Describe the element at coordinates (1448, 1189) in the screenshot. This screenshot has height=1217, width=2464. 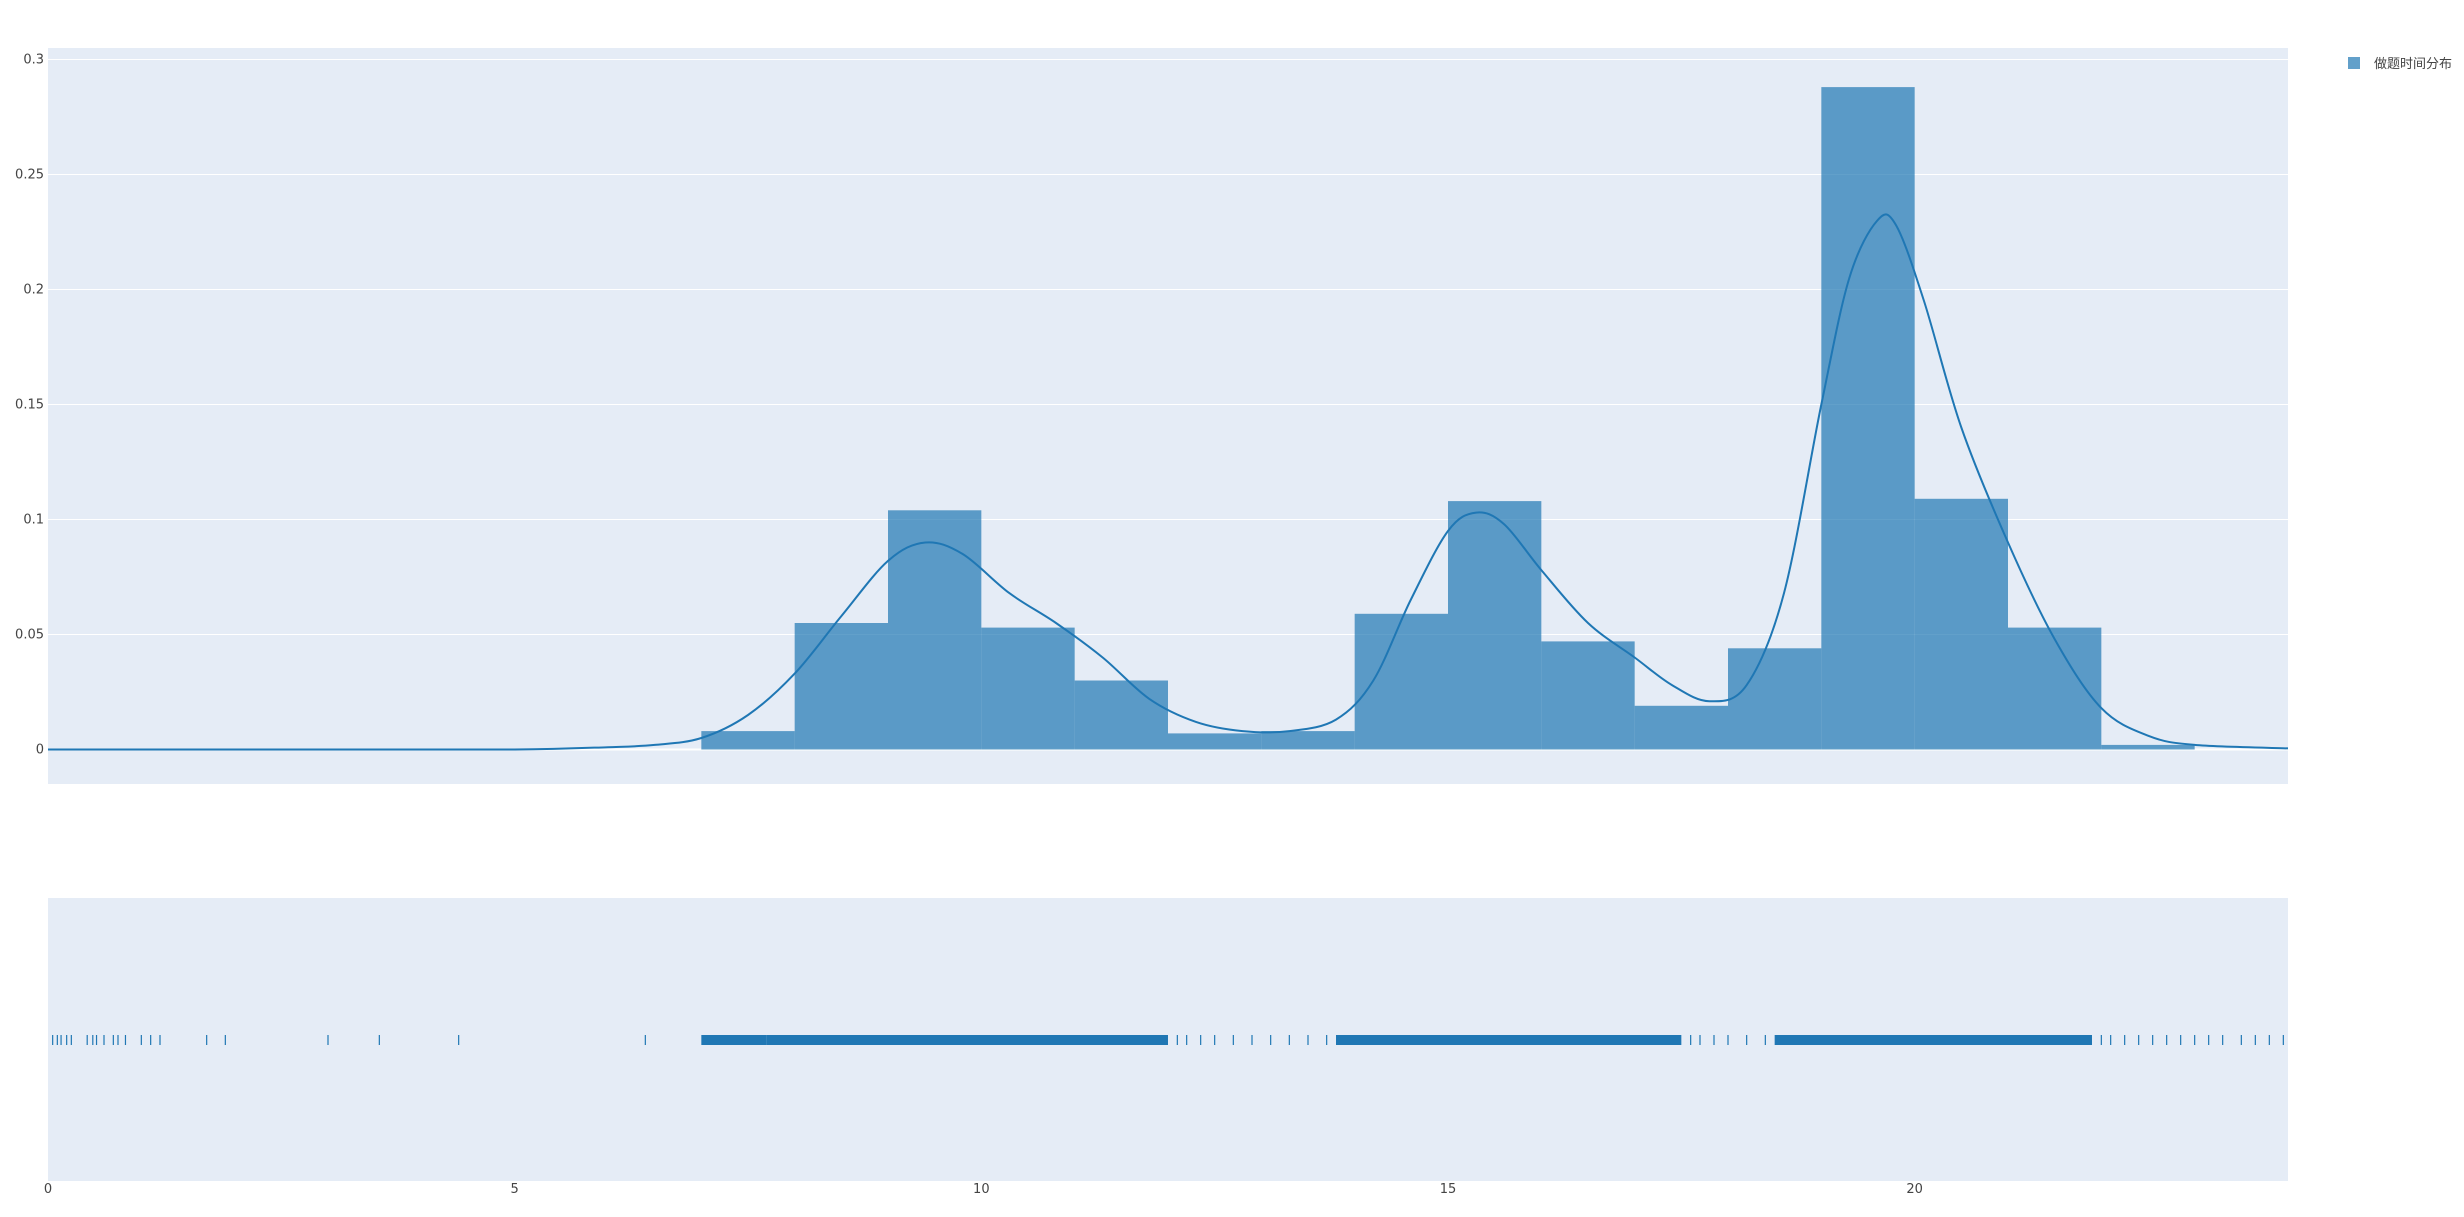
I see `x-tick-label: 15` at that location.